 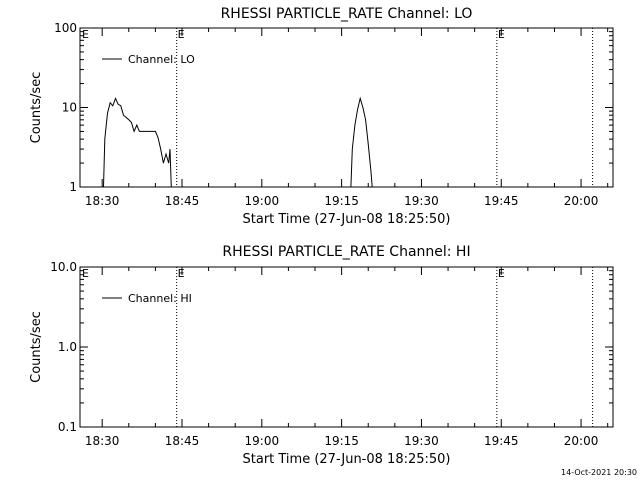 What do you see at coordinates (347, 14) in the screenshot?
I see `chart-title: RHESSI PARTICLE_RATE Channel: LO` at bounding box center [347, 14].